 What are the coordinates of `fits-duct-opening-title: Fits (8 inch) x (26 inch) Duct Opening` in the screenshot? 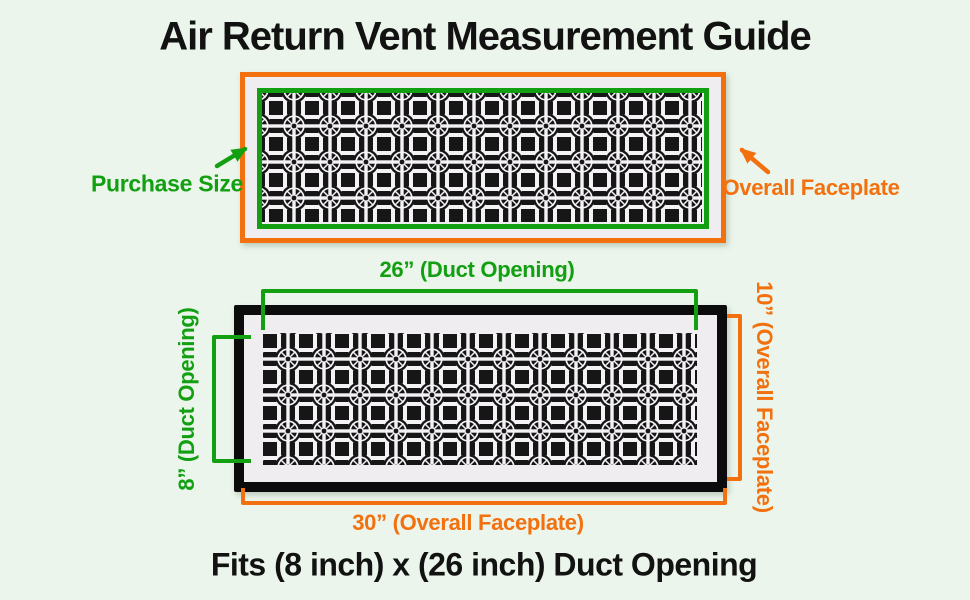 It's located at (484, 564).